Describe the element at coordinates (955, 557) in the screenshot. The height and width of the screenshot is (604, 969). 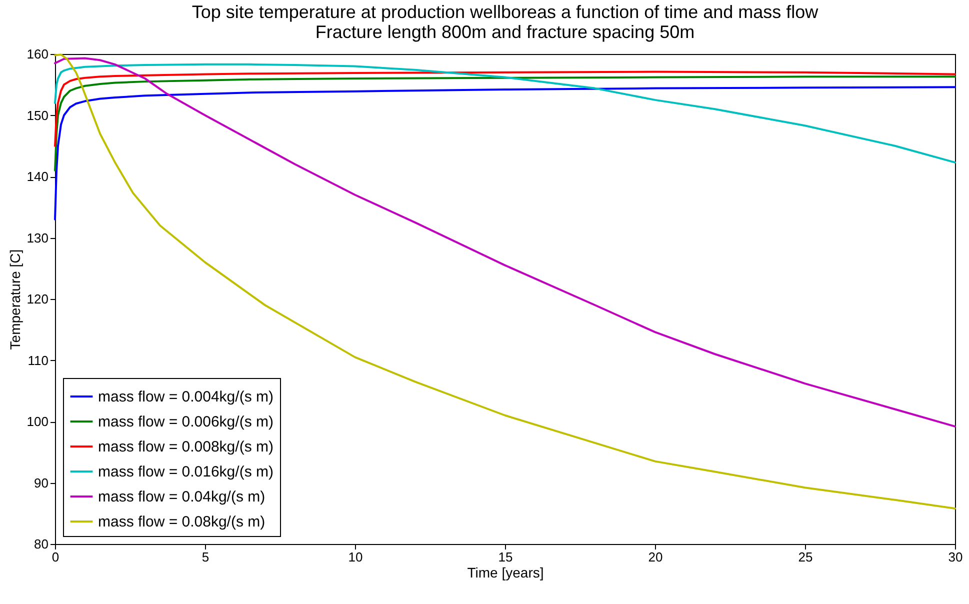
I see `x-tick-label: 30` at that location.